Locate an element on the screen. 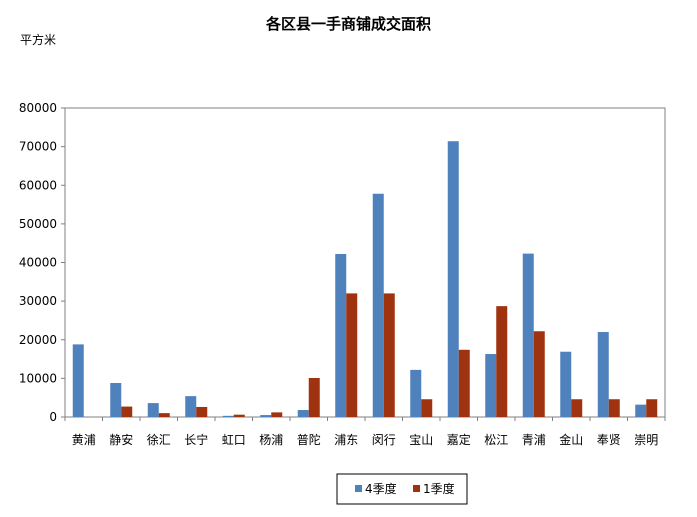 This screenshot has height=517, width=697. x-category-label: 闵行 is located at coordinates (384, 439).